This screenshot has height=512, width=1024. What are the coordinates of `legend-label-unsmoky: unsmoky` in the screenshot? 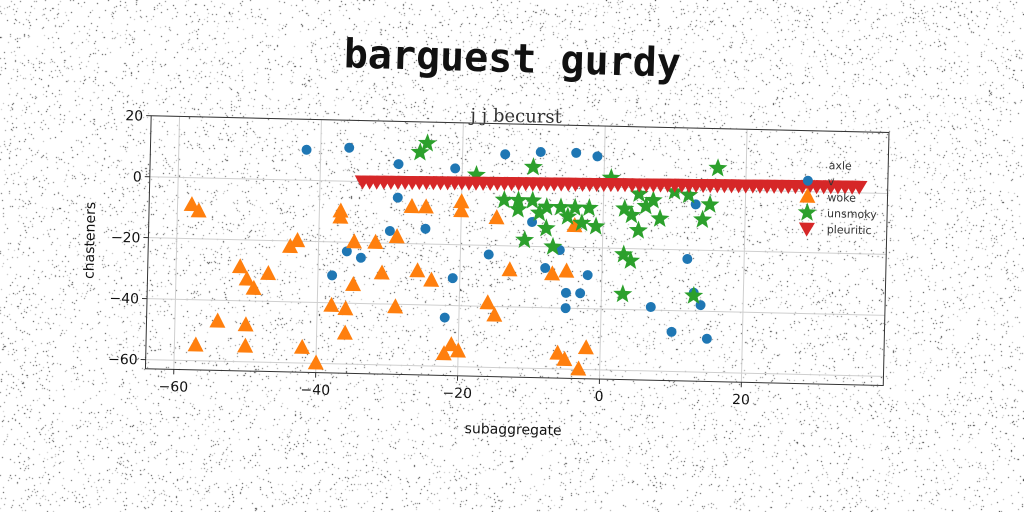 It's located at (852, 214).